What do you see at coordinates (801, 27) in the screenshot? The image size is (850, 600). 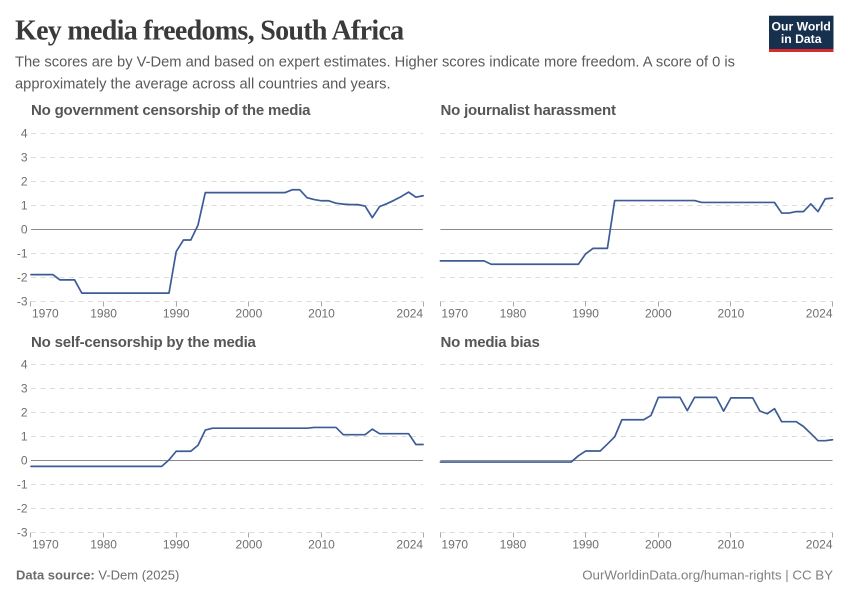 I see `svg-text: Our World` at bounding box center [801, 27].